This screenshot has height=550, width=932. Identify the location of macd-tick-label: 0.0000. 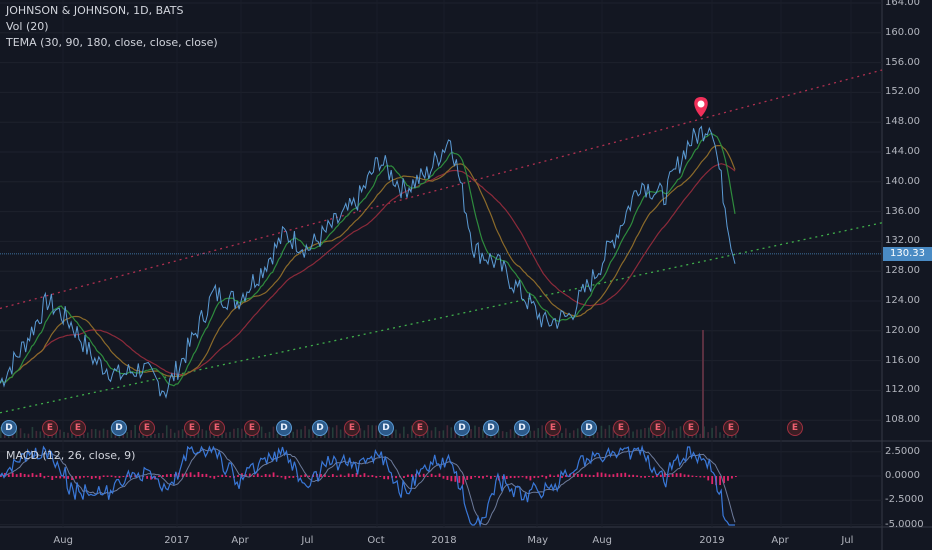
(902, 475).